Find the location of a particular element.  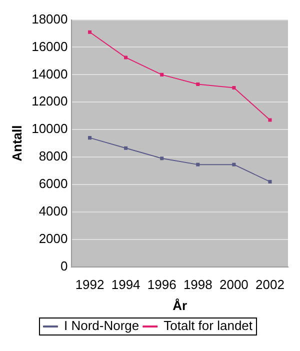

x-tick-label: 1994 is located at coordinates (125, 284).